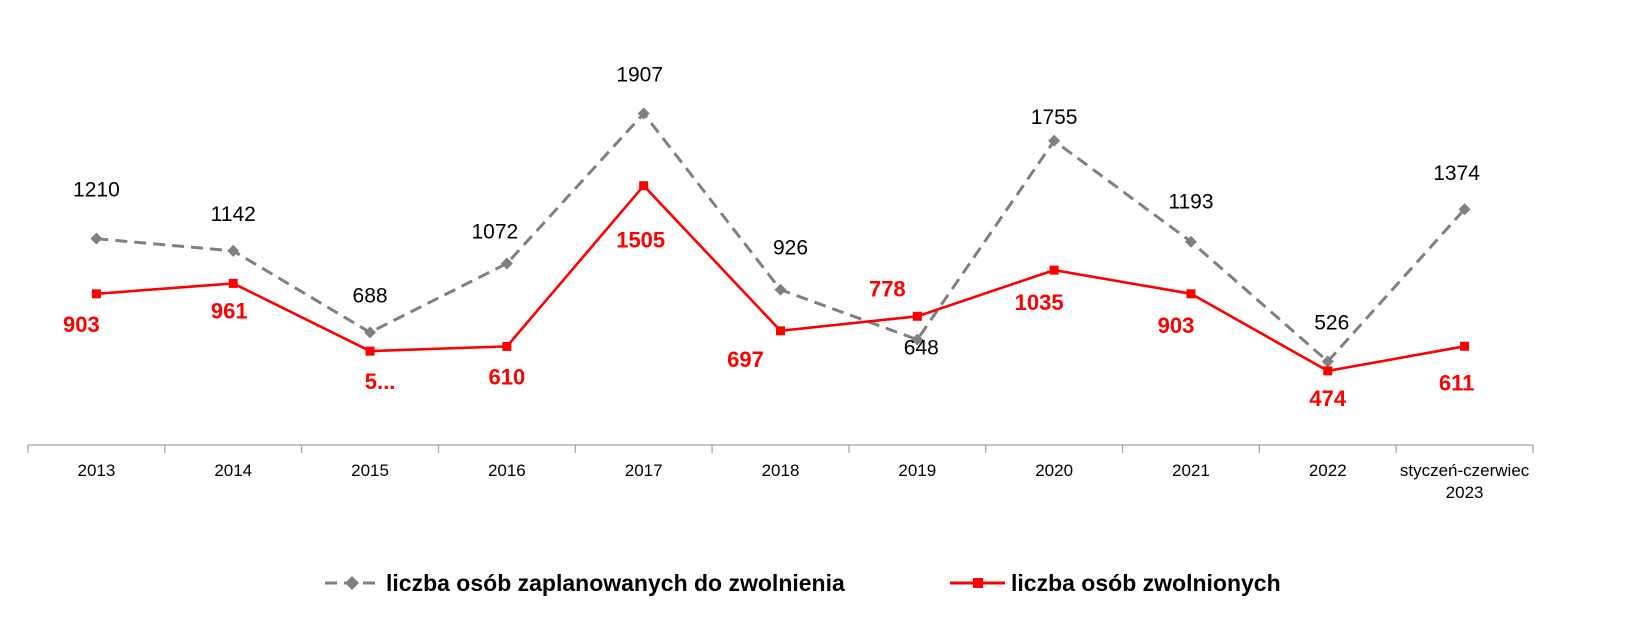 The height and width of the screenshot is (618, 1642). I want to click on data-label-planned: 526, so click(1331, 323).